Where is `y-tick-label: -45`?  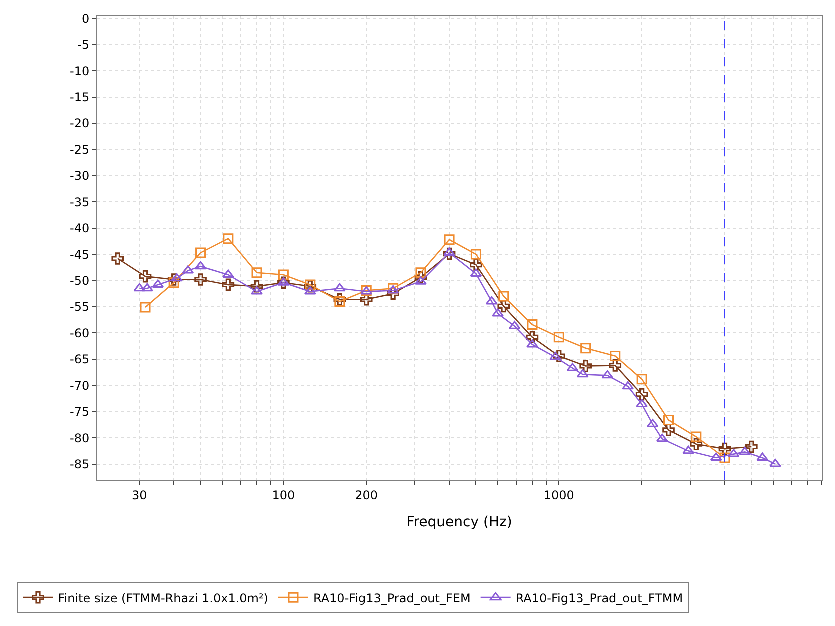
y-tick-label: -45 is located at coordinates (80, 255).